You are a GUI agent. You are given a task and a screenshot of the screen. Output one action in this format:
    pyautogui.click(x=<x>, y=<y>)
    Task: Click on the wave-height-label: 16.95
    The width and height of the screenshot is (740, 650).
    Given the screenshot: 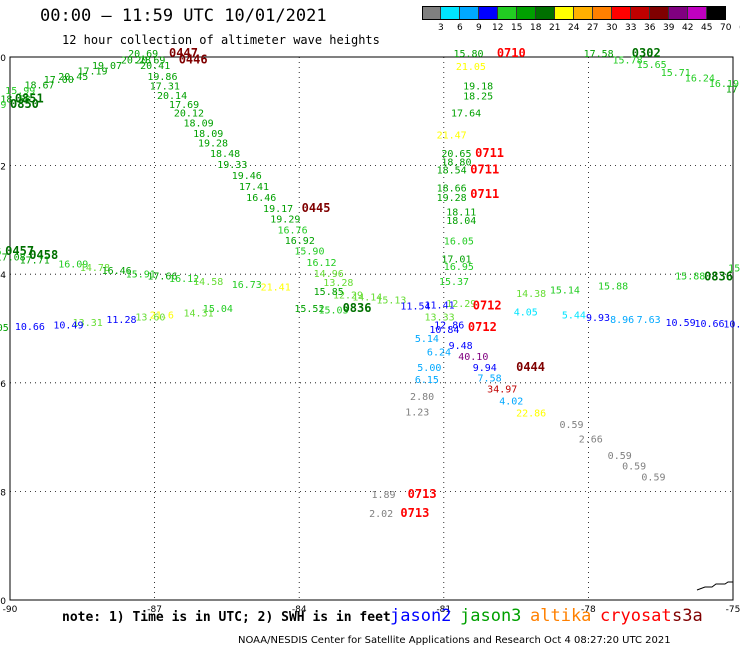 What is the action you would take?
    pyautogui.click(x=459, y=267)
    